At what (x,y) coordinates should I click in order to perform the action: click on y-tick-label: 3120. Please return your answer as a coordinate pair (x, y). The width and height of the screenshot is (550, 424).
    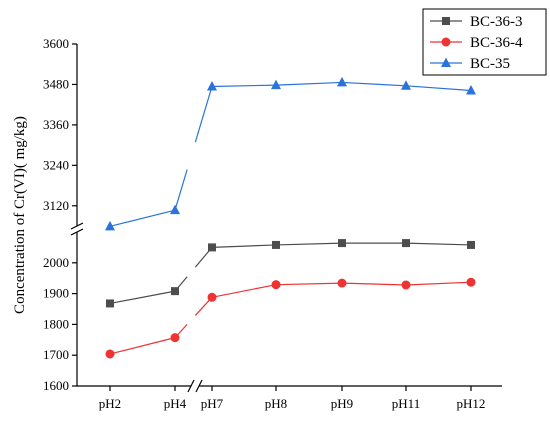
    Looking at the image, I should click on (56, 205).